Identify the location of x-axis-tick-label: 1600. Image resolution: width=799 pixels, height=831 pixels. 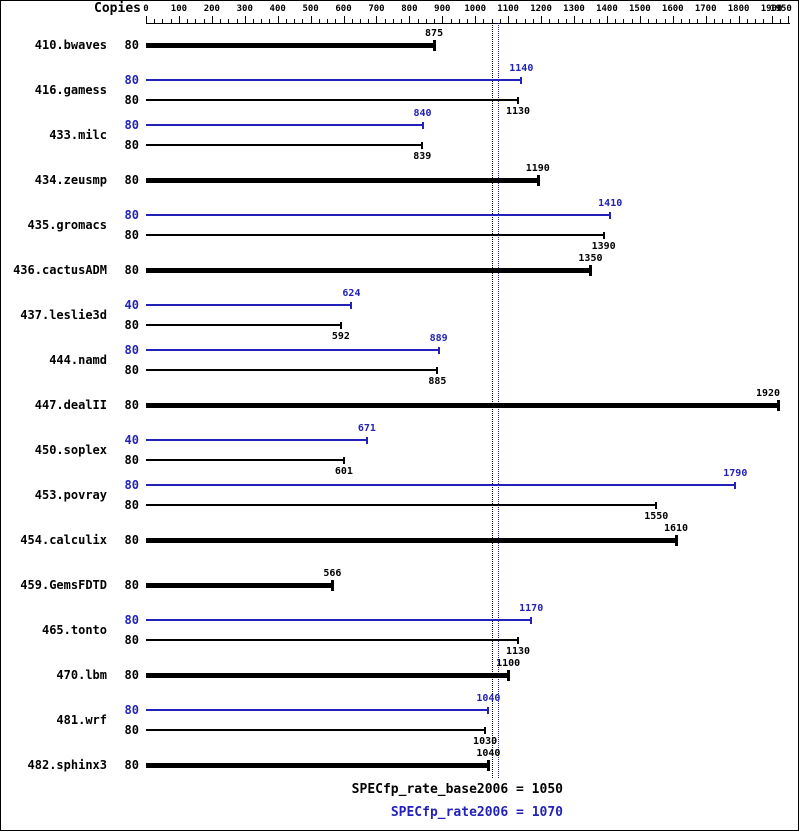
(672, 9).